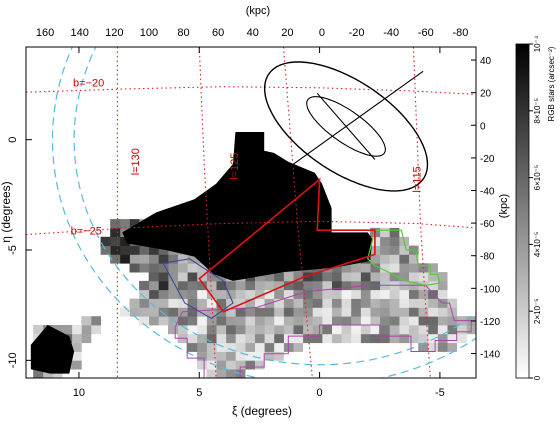 The image size is (560, 426). I want to click on tick-label: -140, so click(490, 355).